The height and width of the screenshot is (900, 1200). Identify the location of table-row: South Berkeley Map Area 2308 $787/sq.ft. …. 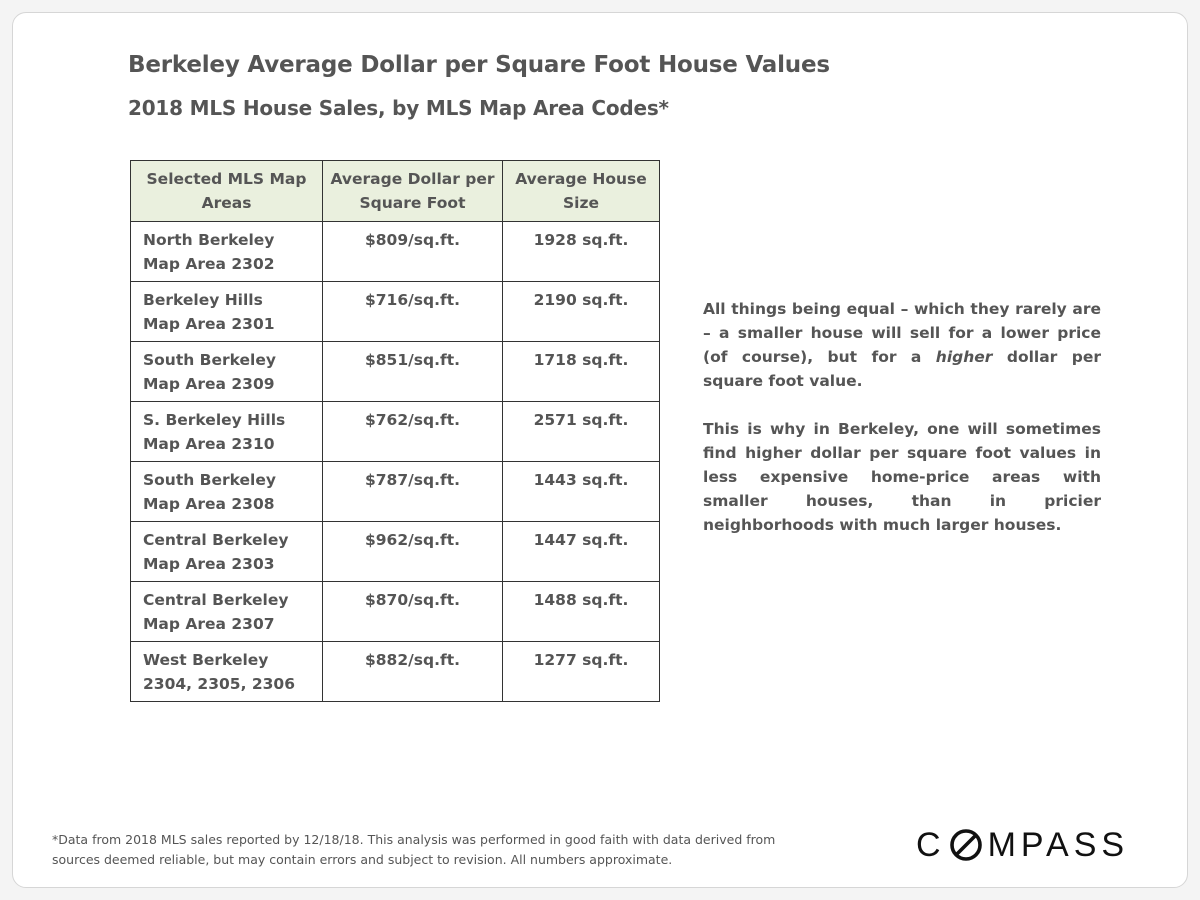
(395, 491).